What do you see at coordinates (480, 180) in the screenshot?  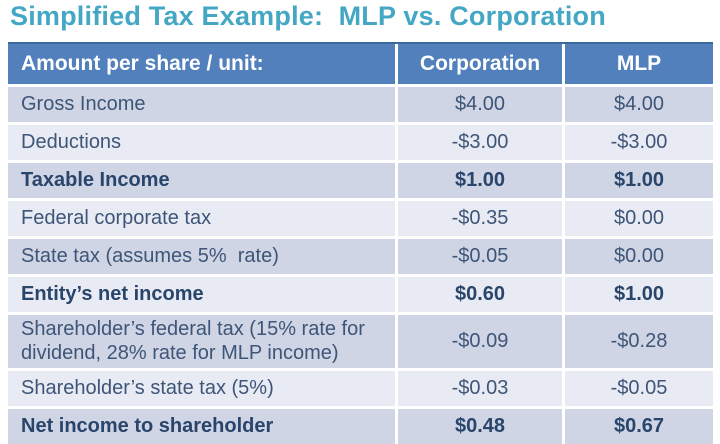 I see `corporation-value: $1.00` at bounding box center [480, 180].